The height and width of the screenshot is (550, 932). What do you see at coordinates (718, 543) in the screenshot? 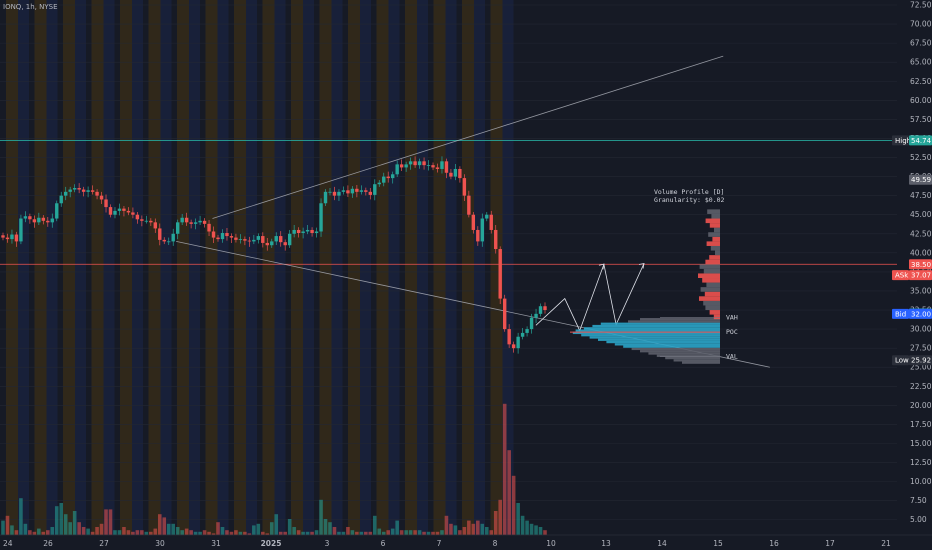
I see `time-tick-label: 15` at bounding box center [718, 543].